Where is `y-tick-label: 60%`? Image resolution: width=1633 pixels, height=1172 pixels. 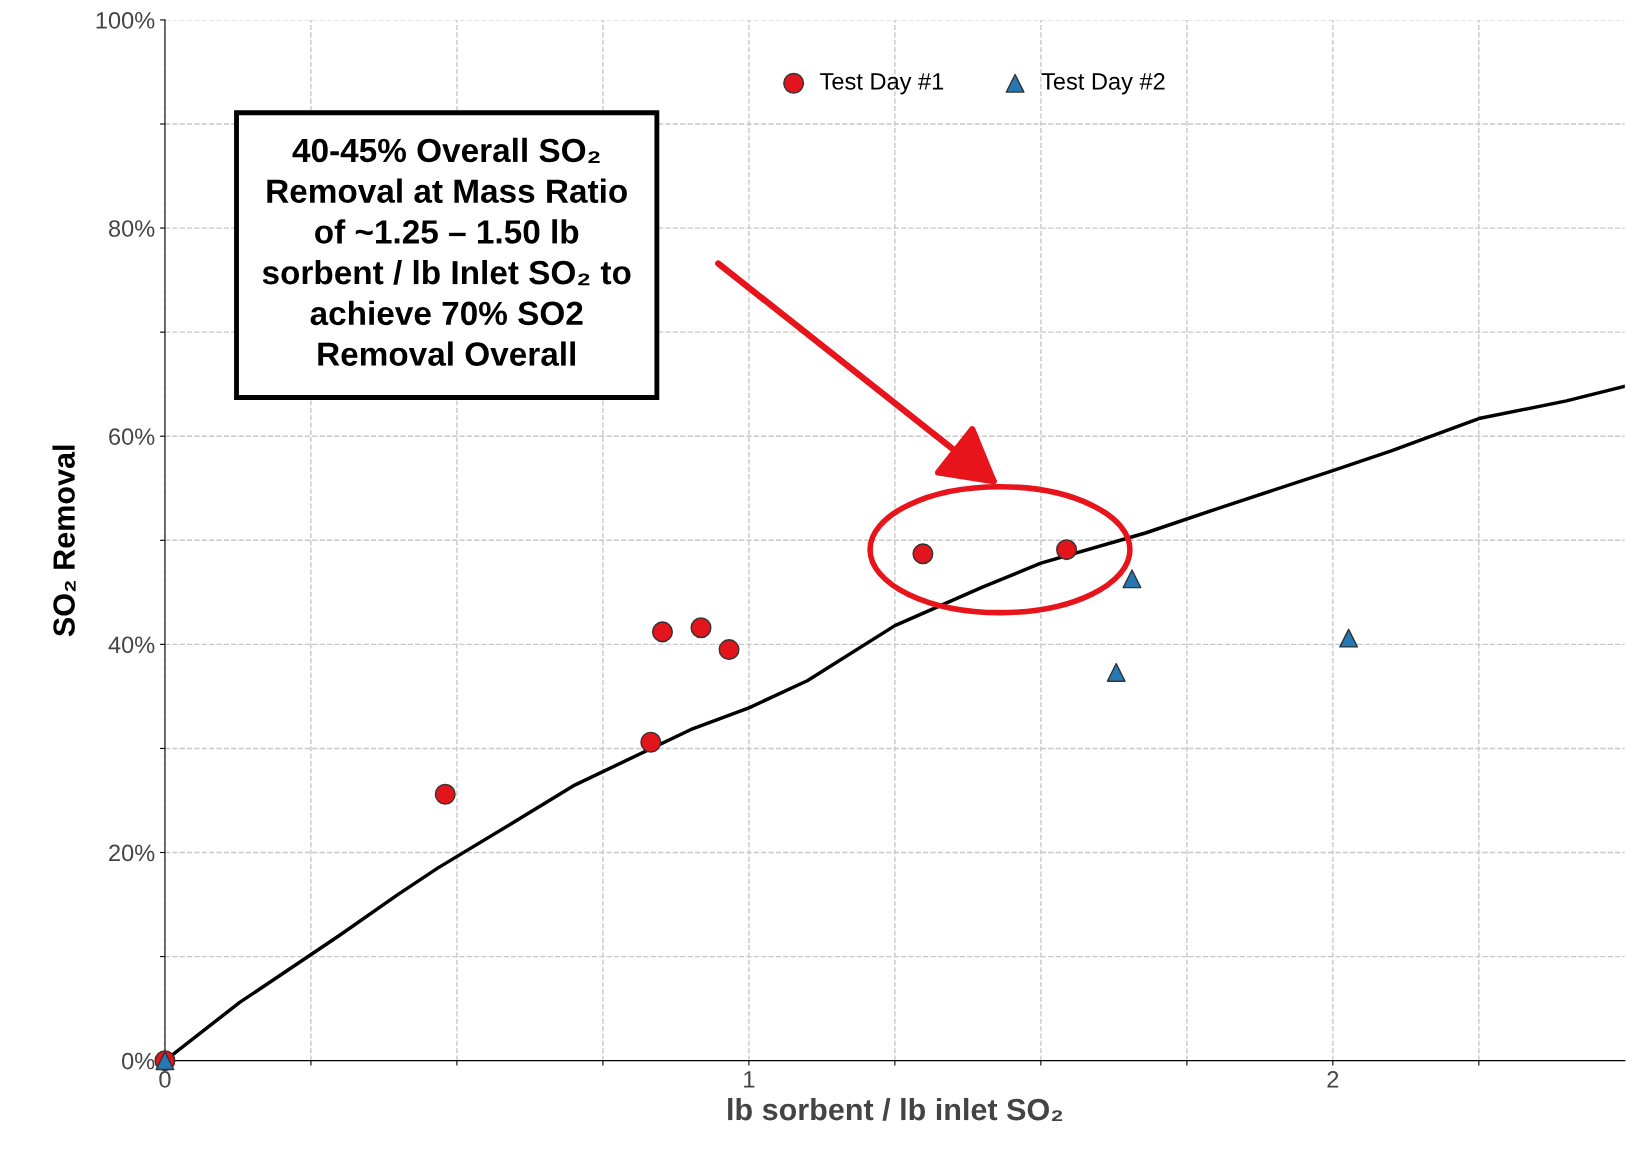 y-tick-label: 60% is located at coordinates (132, 437).